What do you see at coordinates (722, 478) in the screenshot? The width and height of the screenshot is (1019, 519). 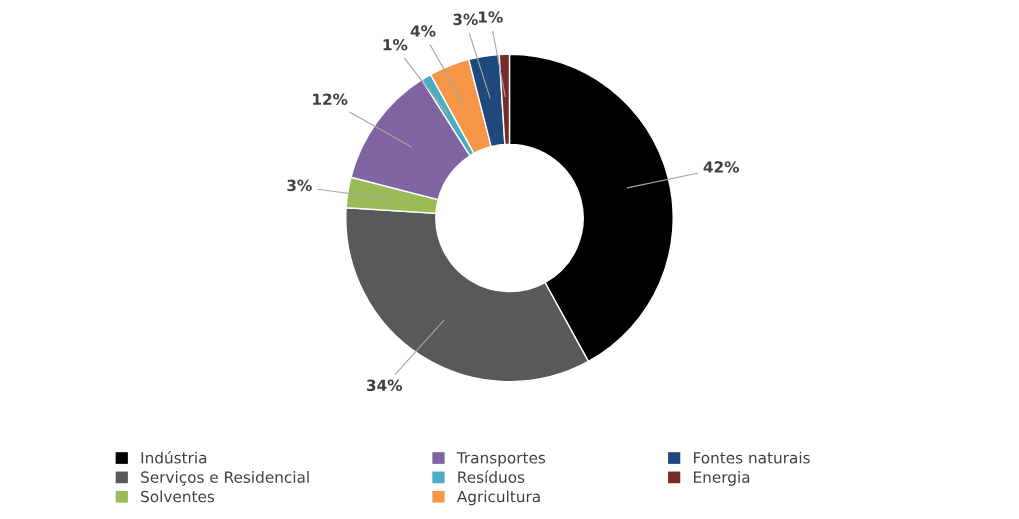 I see `legend-label: Energia` at bounding box center [722, 478].